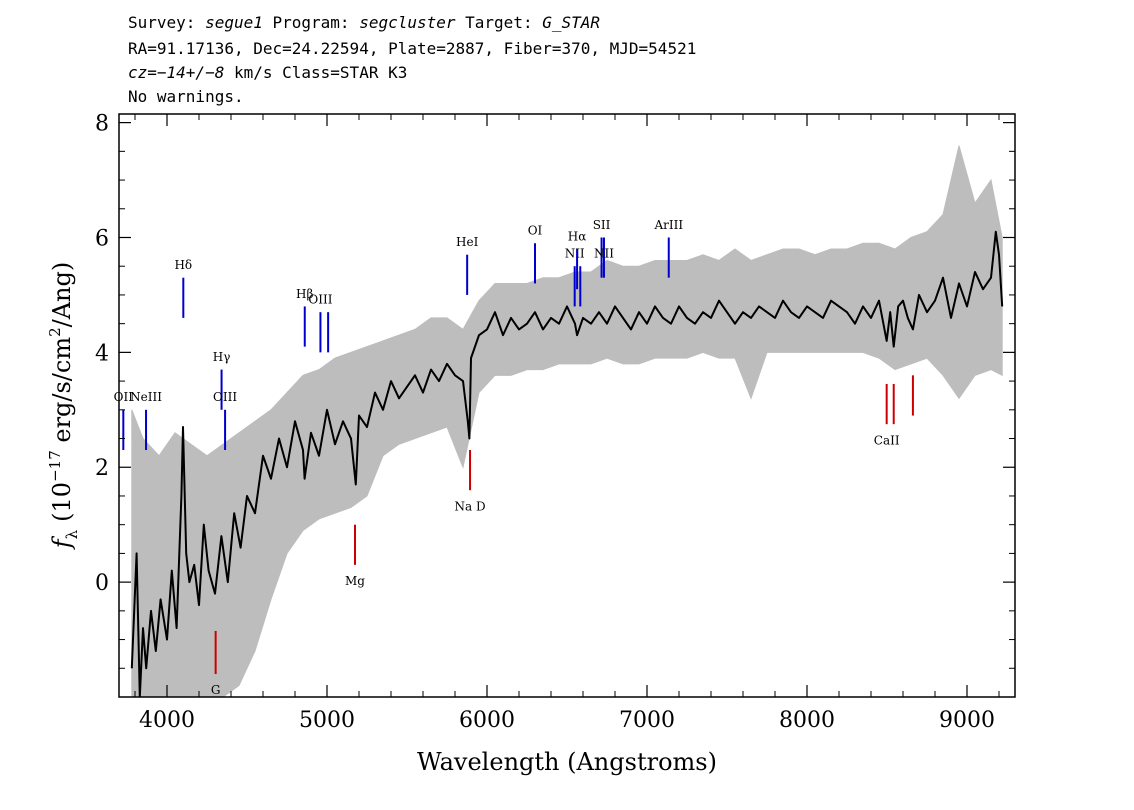  I want to click on y-tick-label: 2, so click(102, 468).